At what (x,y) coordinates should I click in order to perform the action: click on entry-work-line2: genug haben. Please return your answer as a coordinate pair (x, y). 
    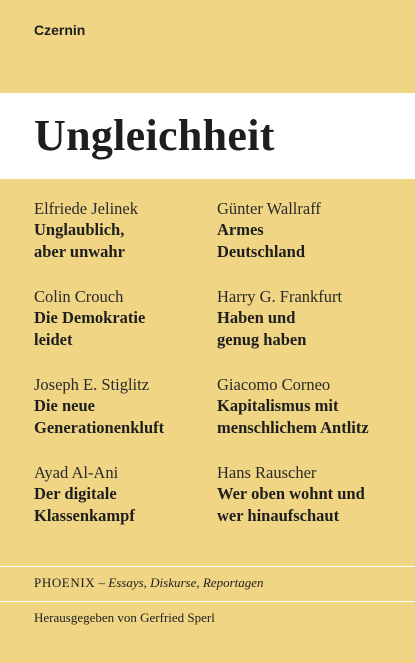
    Looking at the image, I should click on (262, 339).